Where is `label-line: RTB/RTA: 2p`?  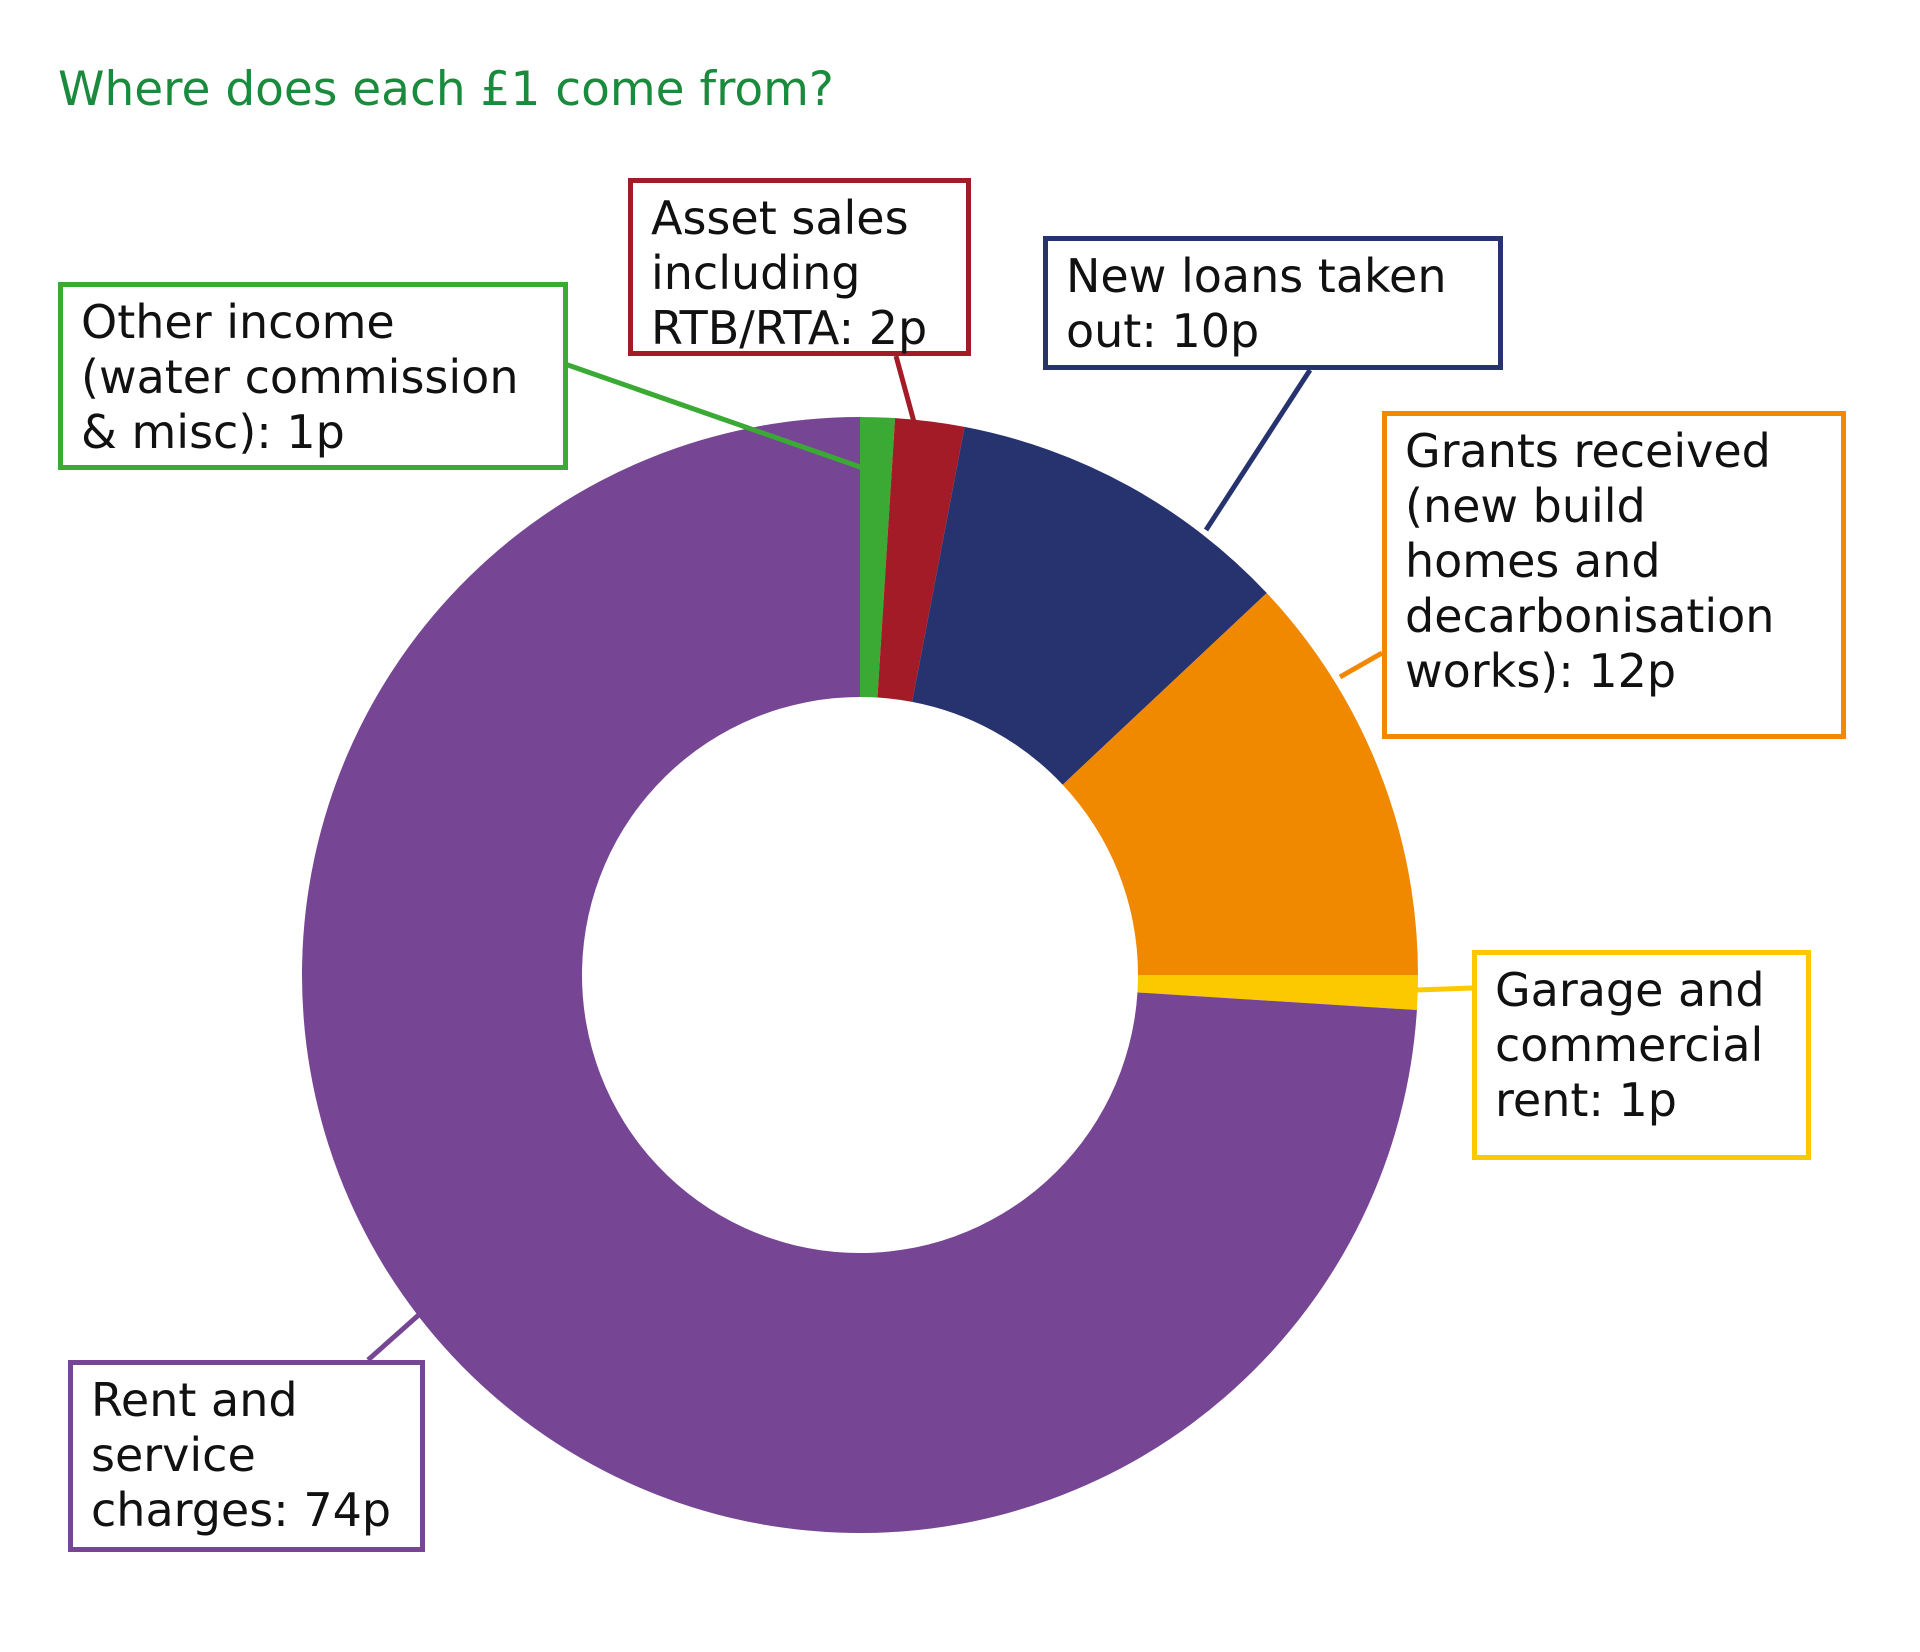
label-line: RTB/RTA: 2p is located at coordinates (789, 328).